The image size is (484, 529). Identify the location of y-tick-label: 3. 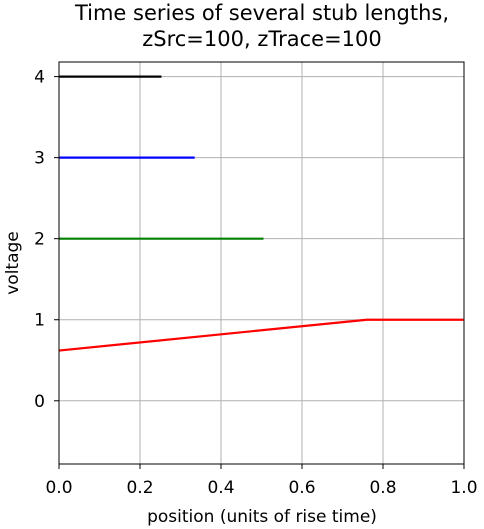
(39, 159).